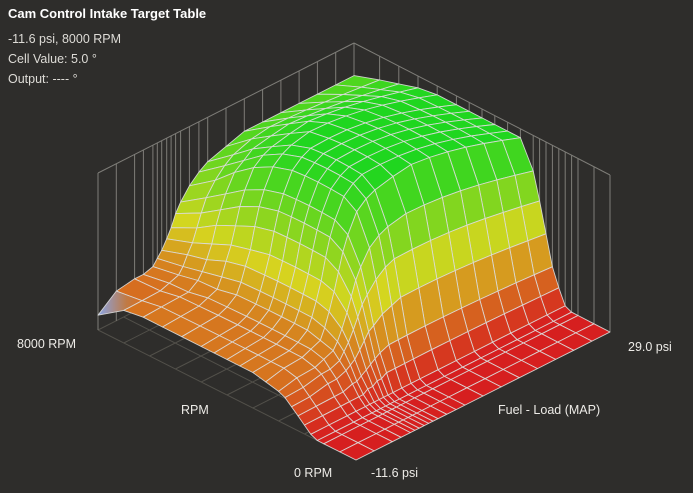 The height and width of the screenshot is (493, 693). Describe the element at coordinates (47, 344) in the screenshot. I see `rpm-axis-max-label: 8000 RPM` at that location.